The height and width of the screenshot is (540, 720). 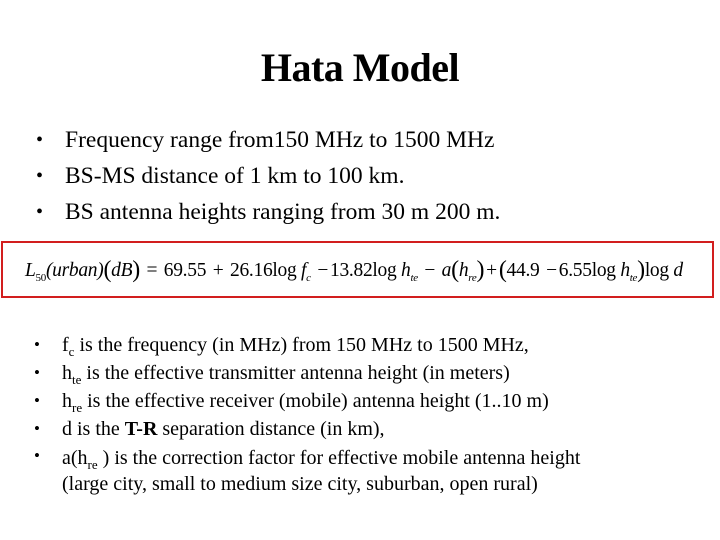 What do you see at coordinates (472, 278) in the screenshot?
I see `eq-hre-subscript: re` at bounding box center [472, 278].